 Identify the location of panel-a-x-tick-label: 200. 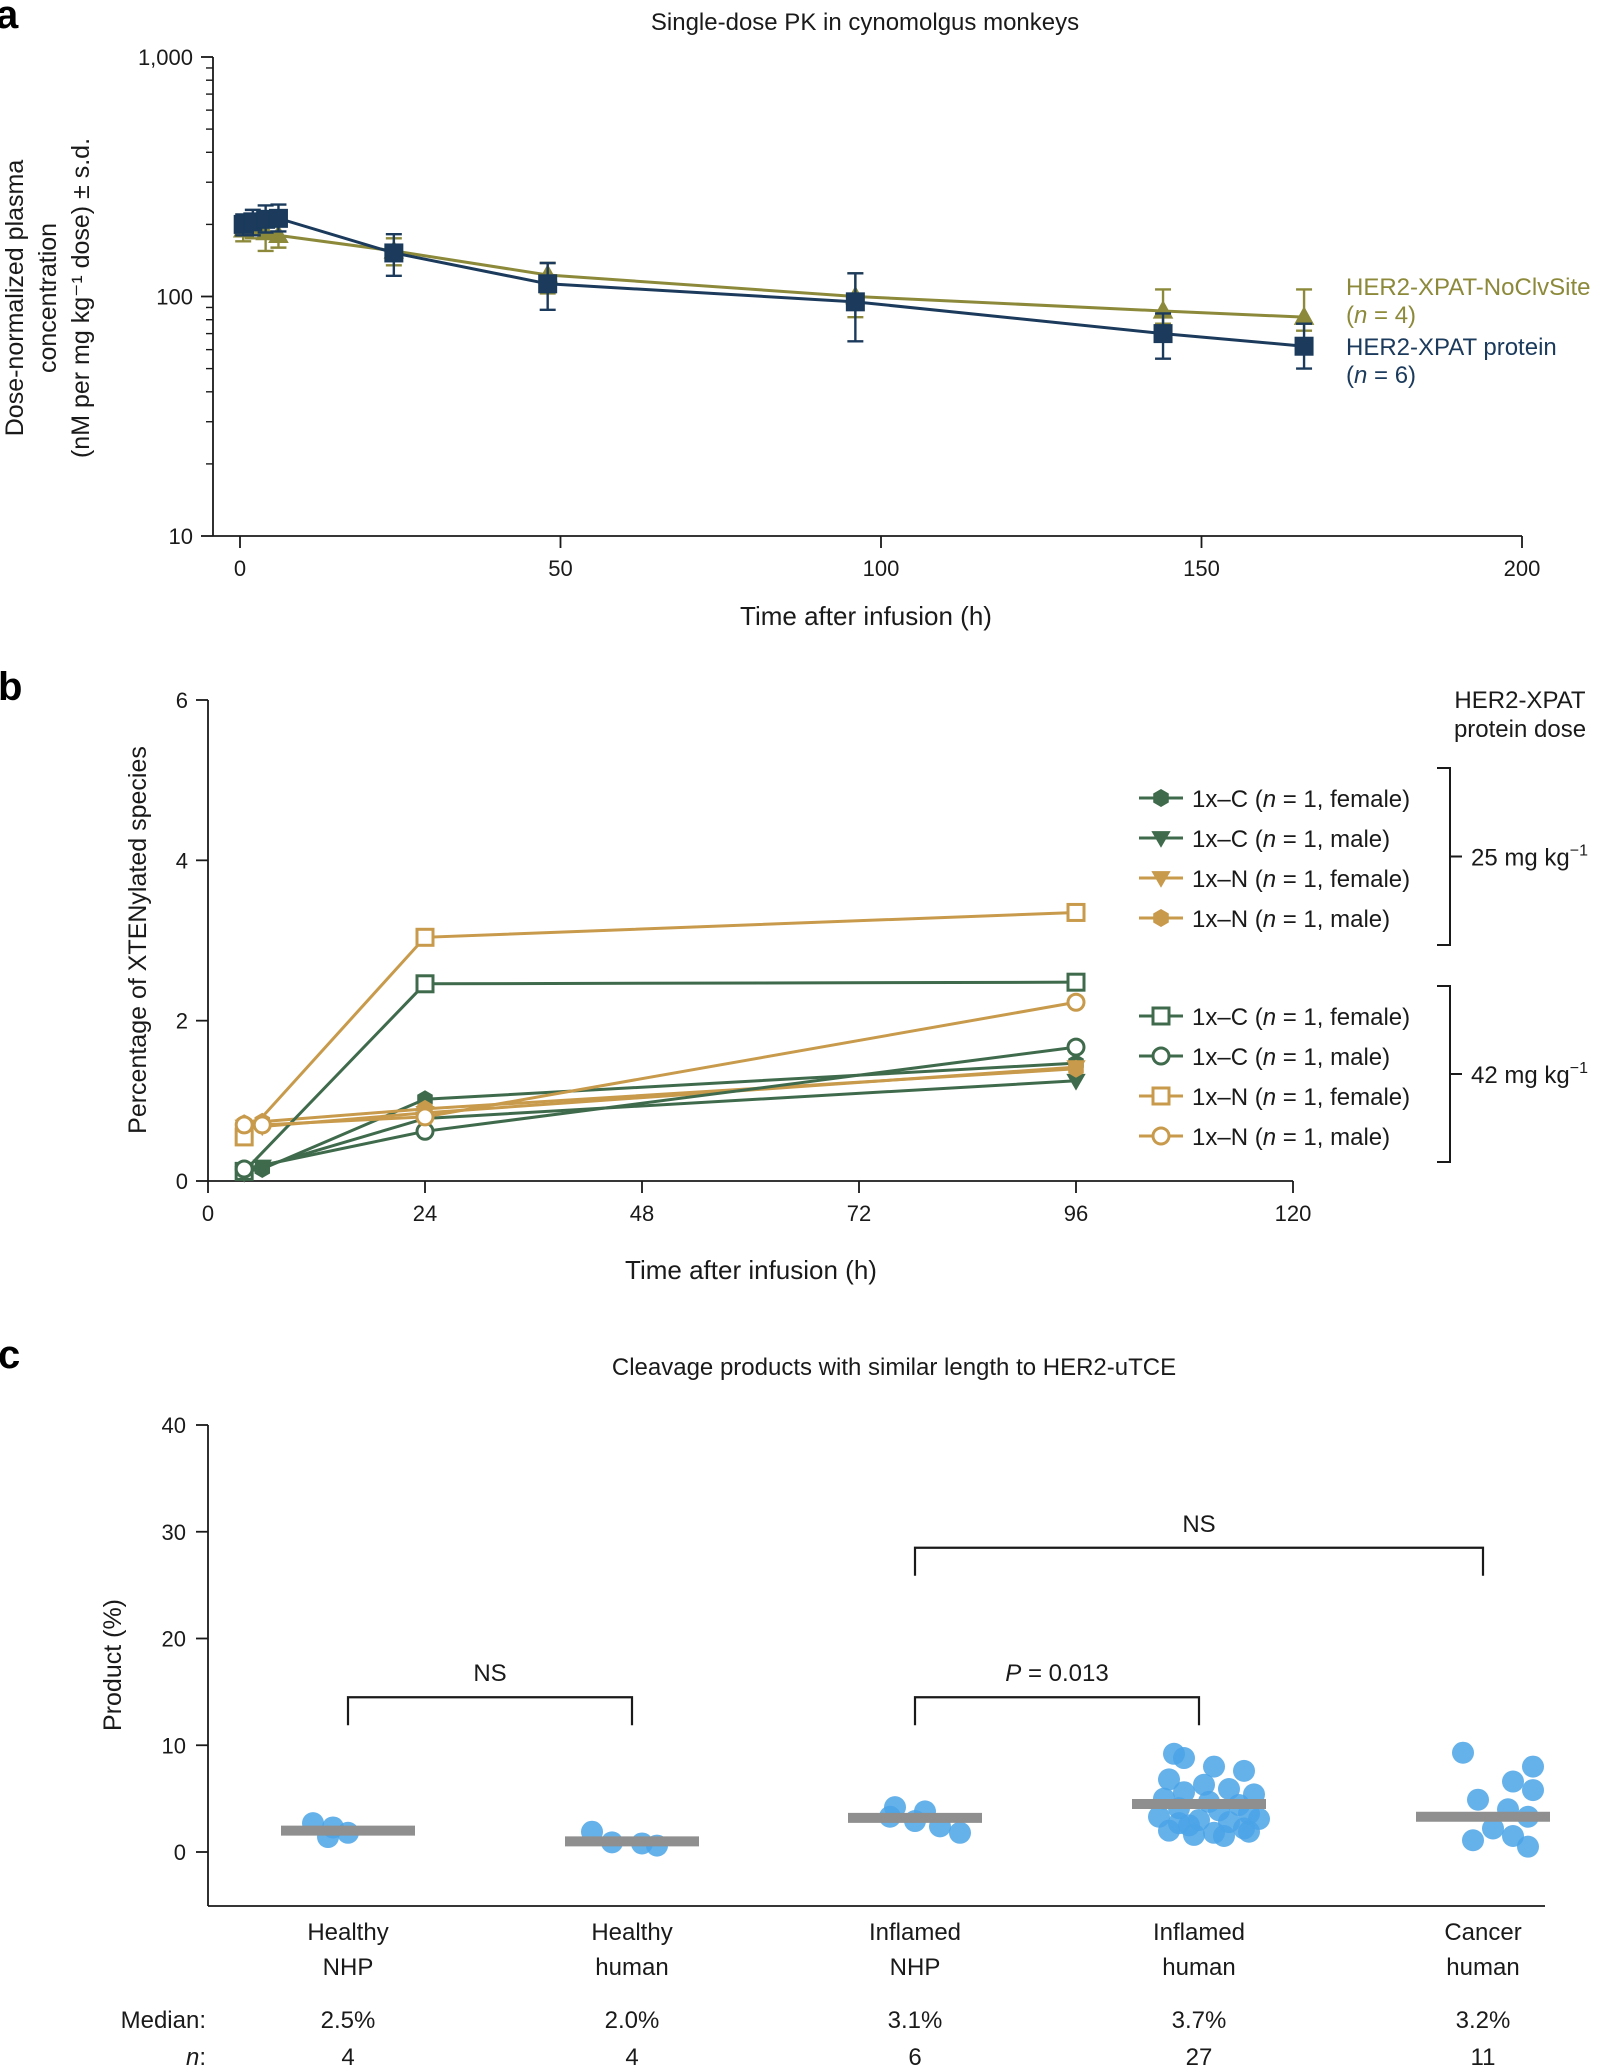
(1522, 568).